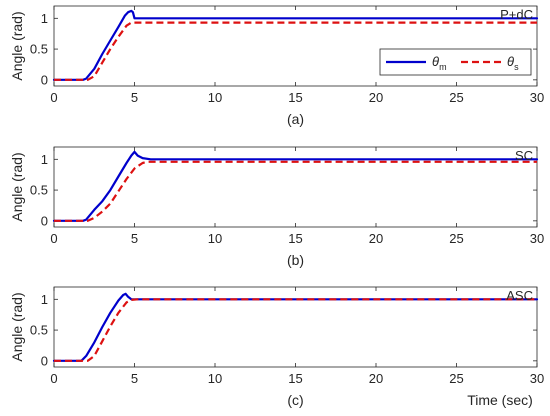 This screenshot has width=550, height=416. I want to click on subfigure-caption: (b), so click(295, 260).